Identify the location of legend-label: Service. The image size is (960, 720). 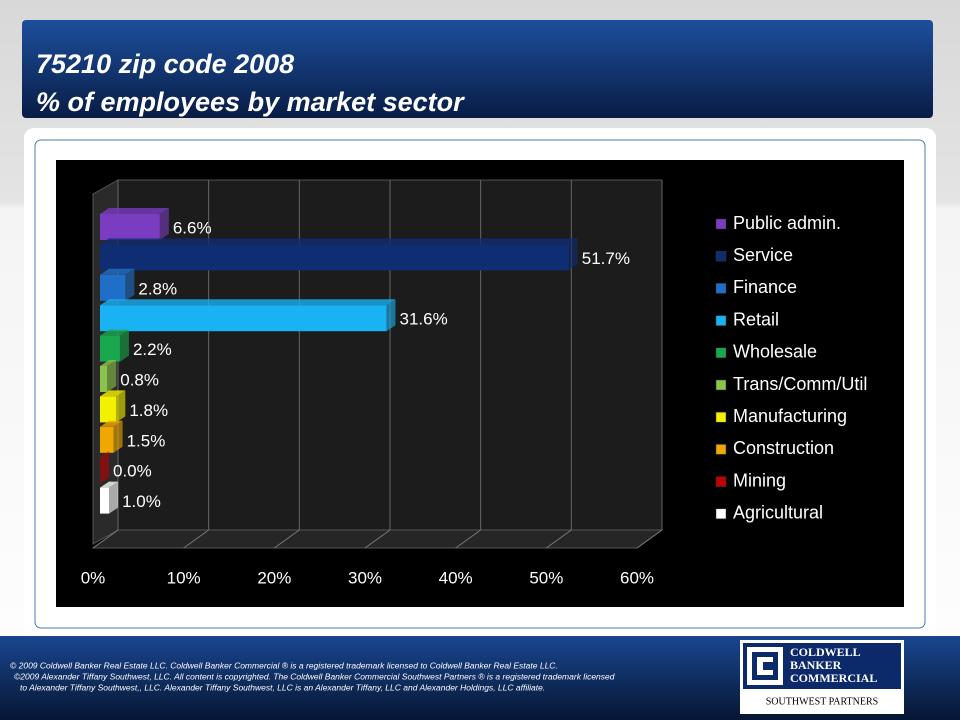
(763, 255).